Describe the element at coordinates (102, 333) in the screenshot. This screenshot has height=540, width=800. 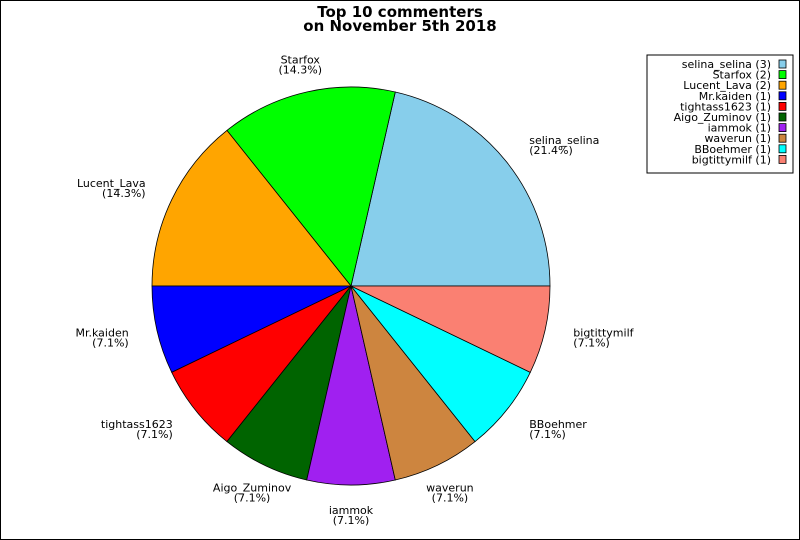
I see `slice-label: Mr.kaiden` at that location.